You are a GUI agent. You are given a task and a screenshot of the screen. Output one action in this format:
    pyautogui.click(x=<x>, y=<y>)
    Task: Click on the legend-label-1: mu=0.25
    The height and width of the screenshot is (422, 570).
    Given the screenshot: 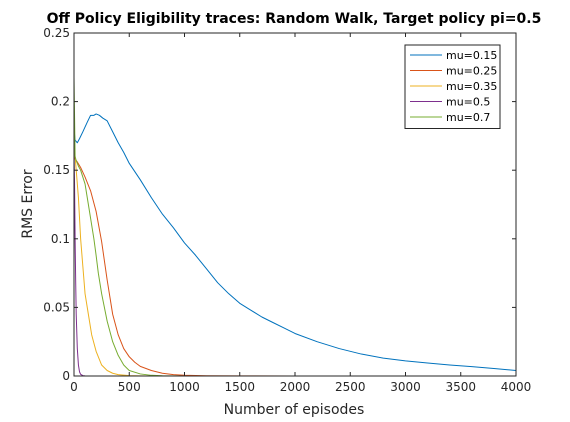 What is the action you would take?
    pyautogui.click(x=471, y=71)
    